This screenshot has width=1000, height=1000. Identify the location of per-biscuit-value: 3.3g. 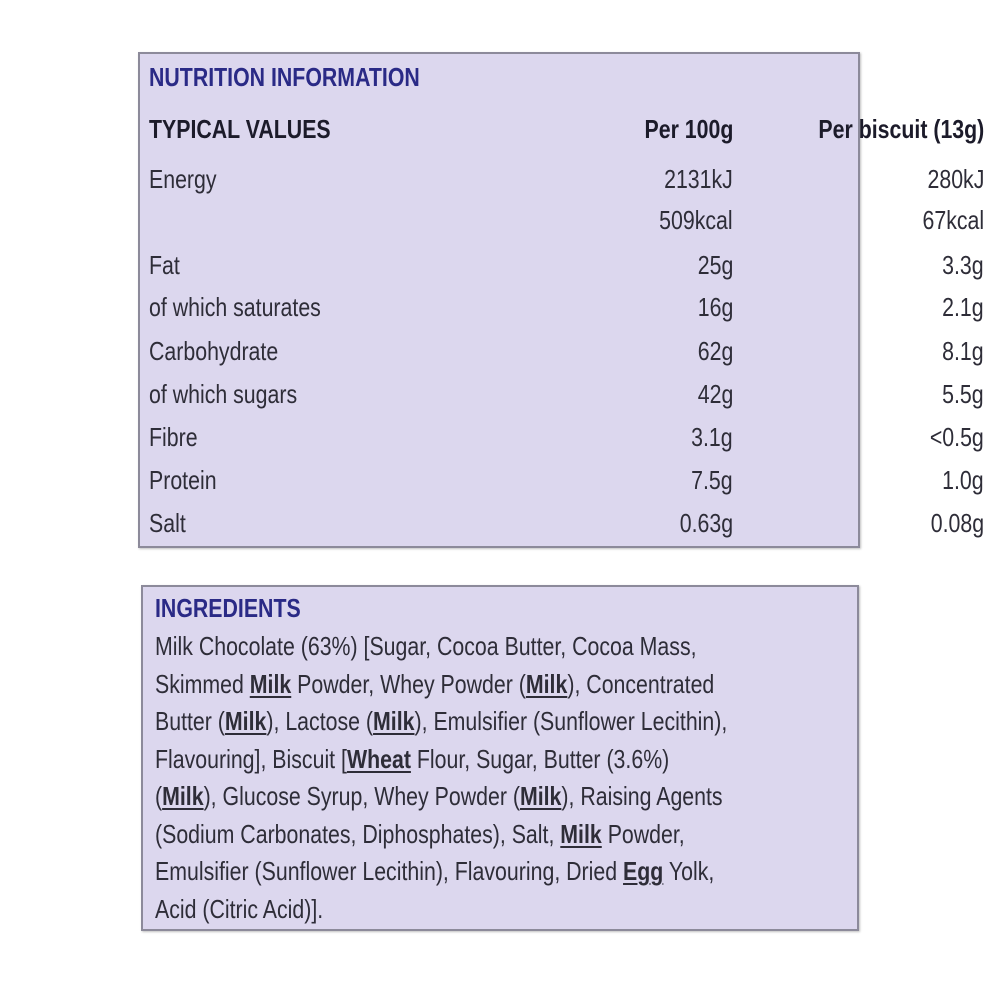
(963, 265).